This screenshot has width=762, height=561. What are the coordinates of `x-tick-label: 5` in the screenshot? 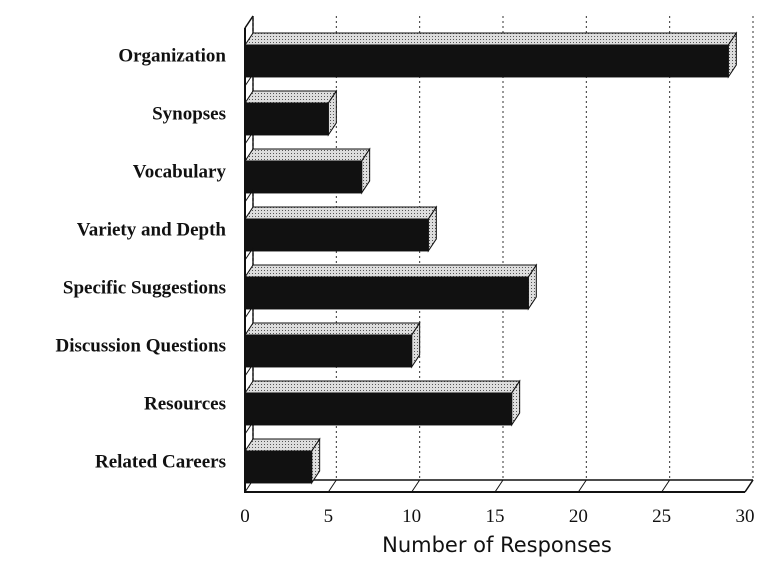 It's located at (329, 516).